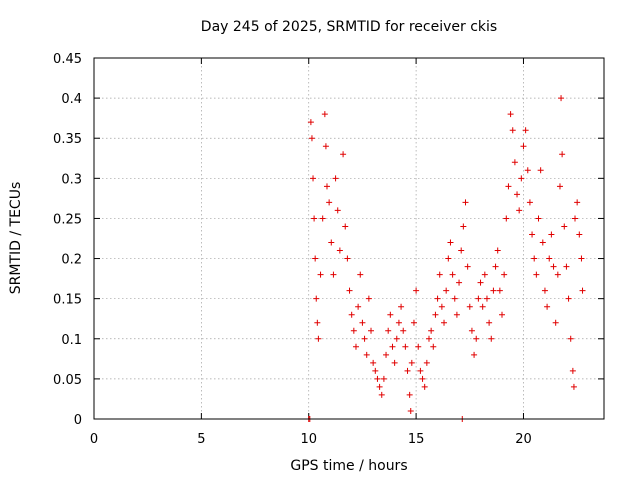 The image size is (640, 480). Describe the element at coordinates (308, 439) in the screenshot. I see `x-tick-label: 10` at that location.